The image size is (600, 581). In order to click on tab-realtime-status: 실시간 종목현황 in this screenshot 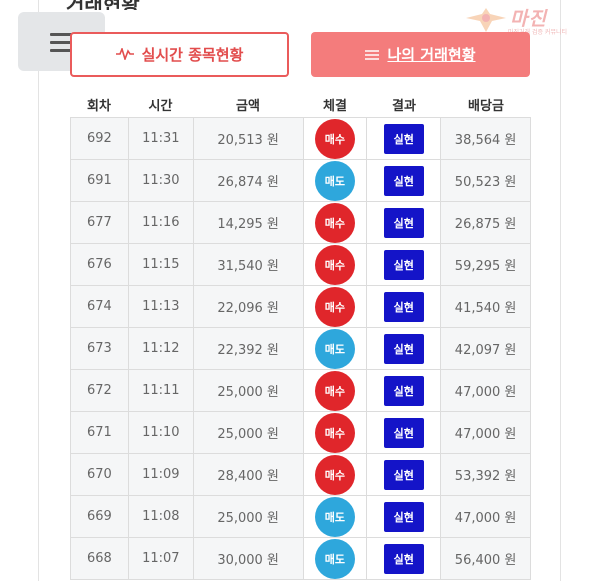, I will do `click(179, 54)`.